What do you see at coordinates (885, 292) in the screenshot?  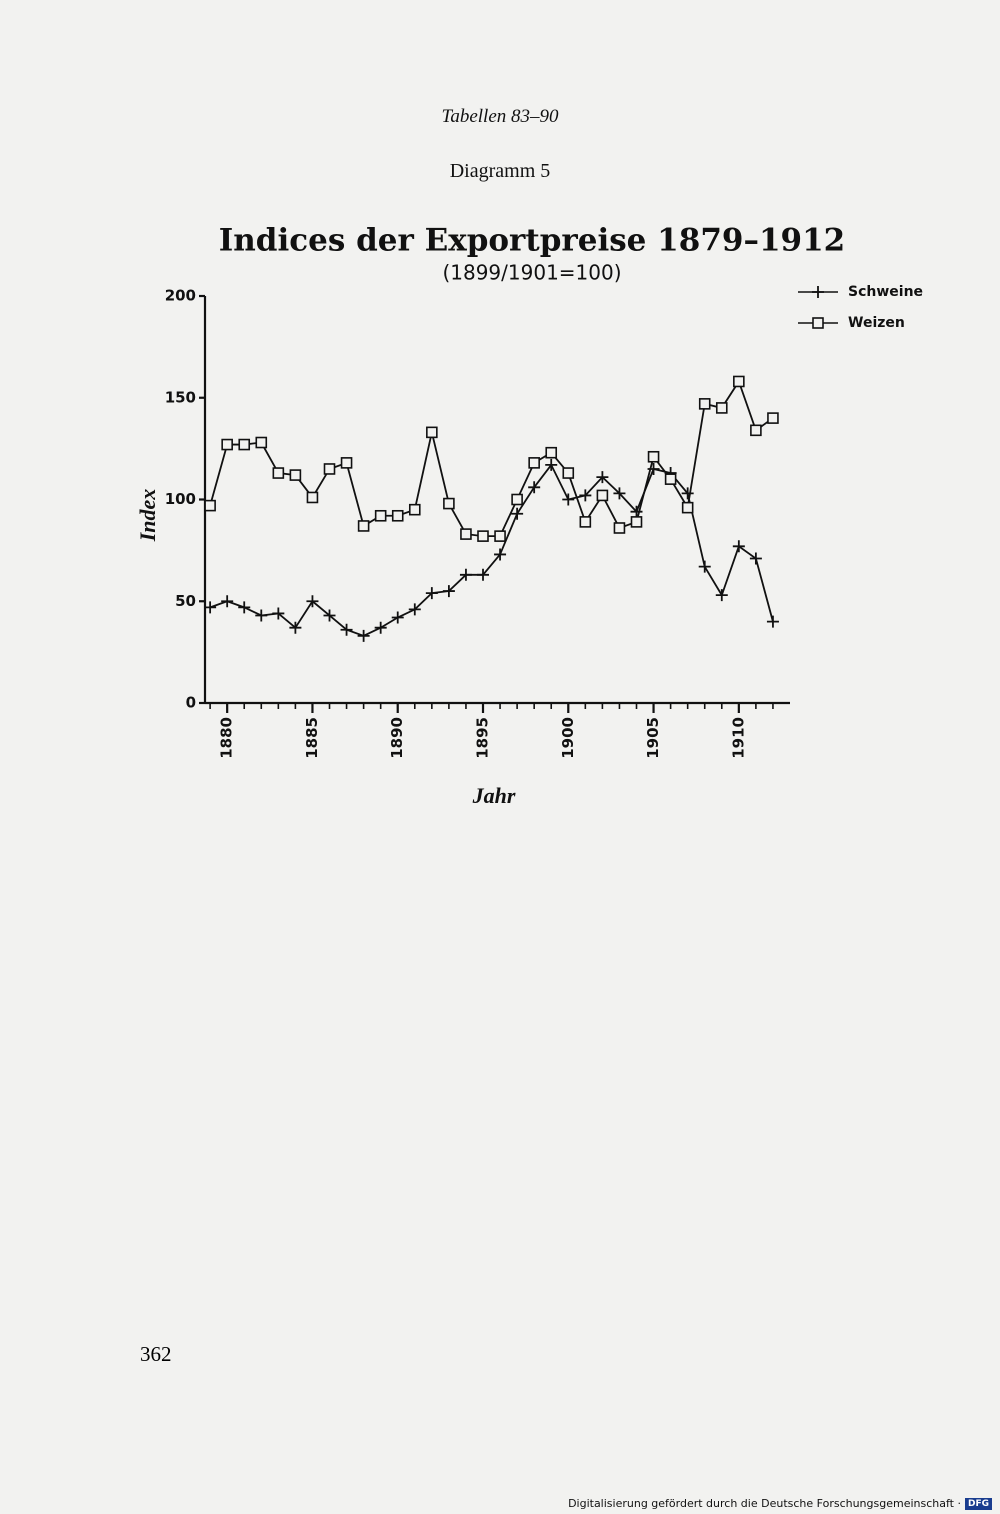 I see `legend-label: Schweine` at bounding box center [885, 292].